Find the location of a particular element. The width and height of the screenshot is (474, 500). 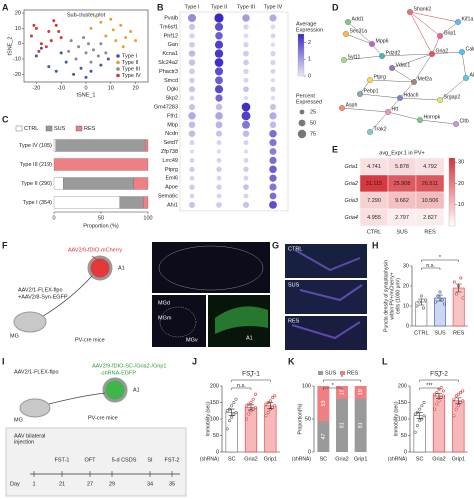

segment-label: 19 is located at coordinates (361, 392).